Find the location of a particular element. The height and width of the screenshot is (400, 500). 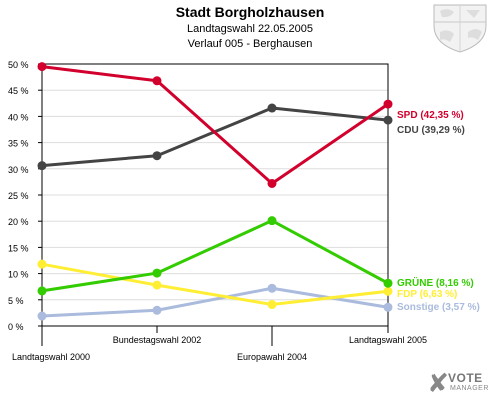

y-tick-label: 0 % is located at coordinates (16, 327).